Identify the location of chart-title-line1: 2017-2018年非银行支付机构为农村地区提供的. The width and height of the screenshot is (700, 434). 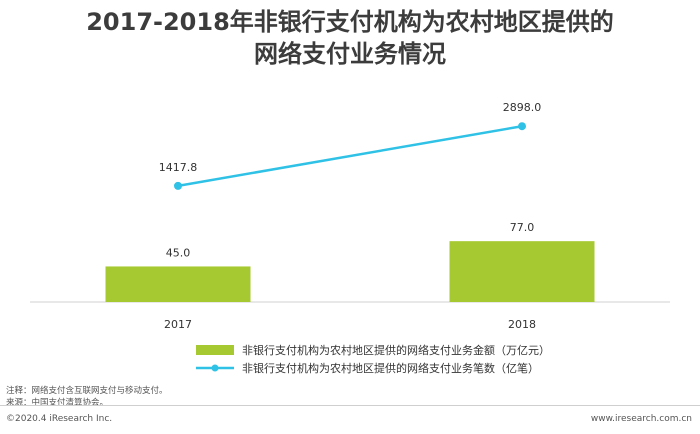
(350, 22).